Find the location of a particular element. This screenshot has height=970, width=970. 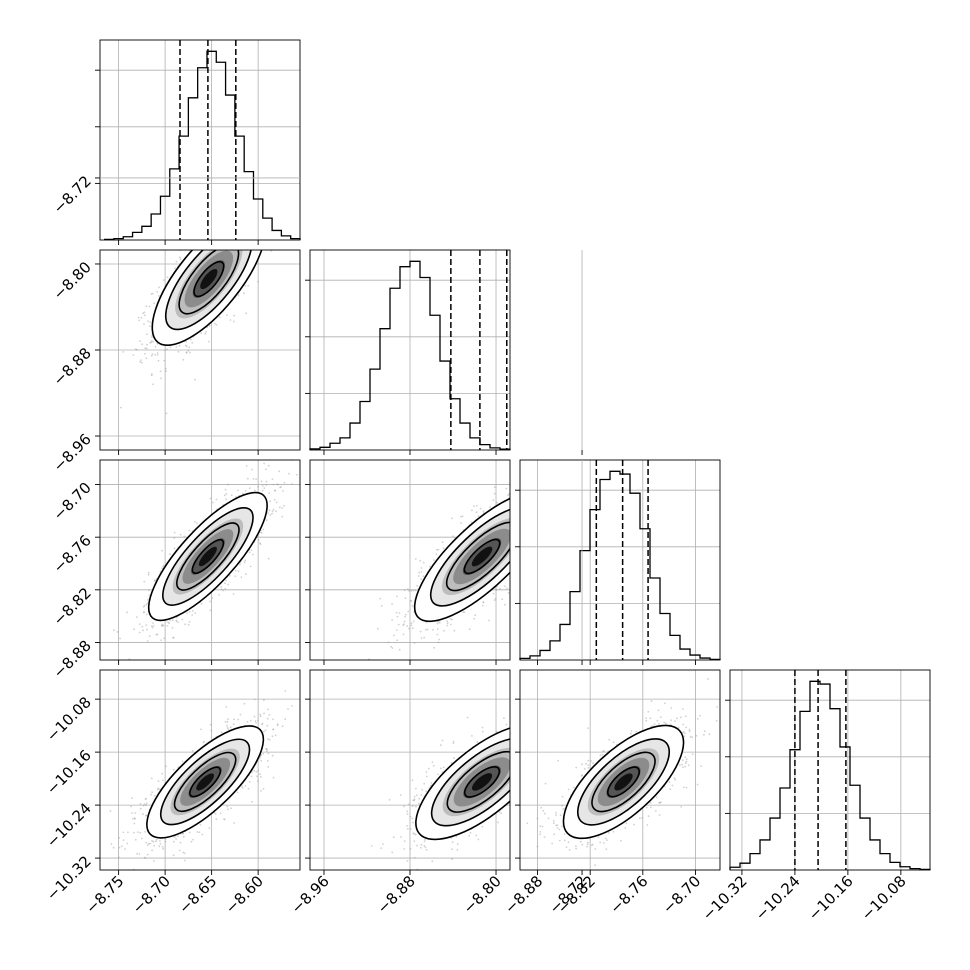

y-tick-label: −8.88 is located at coordinates (72, 366).